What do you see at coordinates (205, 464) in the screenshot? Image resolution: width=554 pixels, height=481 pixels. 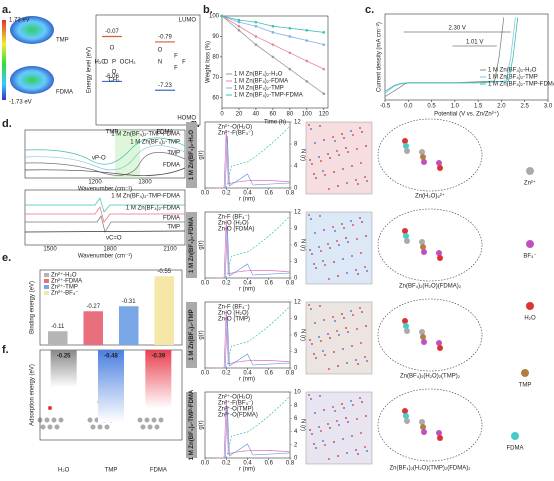 I see `x-tick-label: 0.0` at bounding box center [205, 464].